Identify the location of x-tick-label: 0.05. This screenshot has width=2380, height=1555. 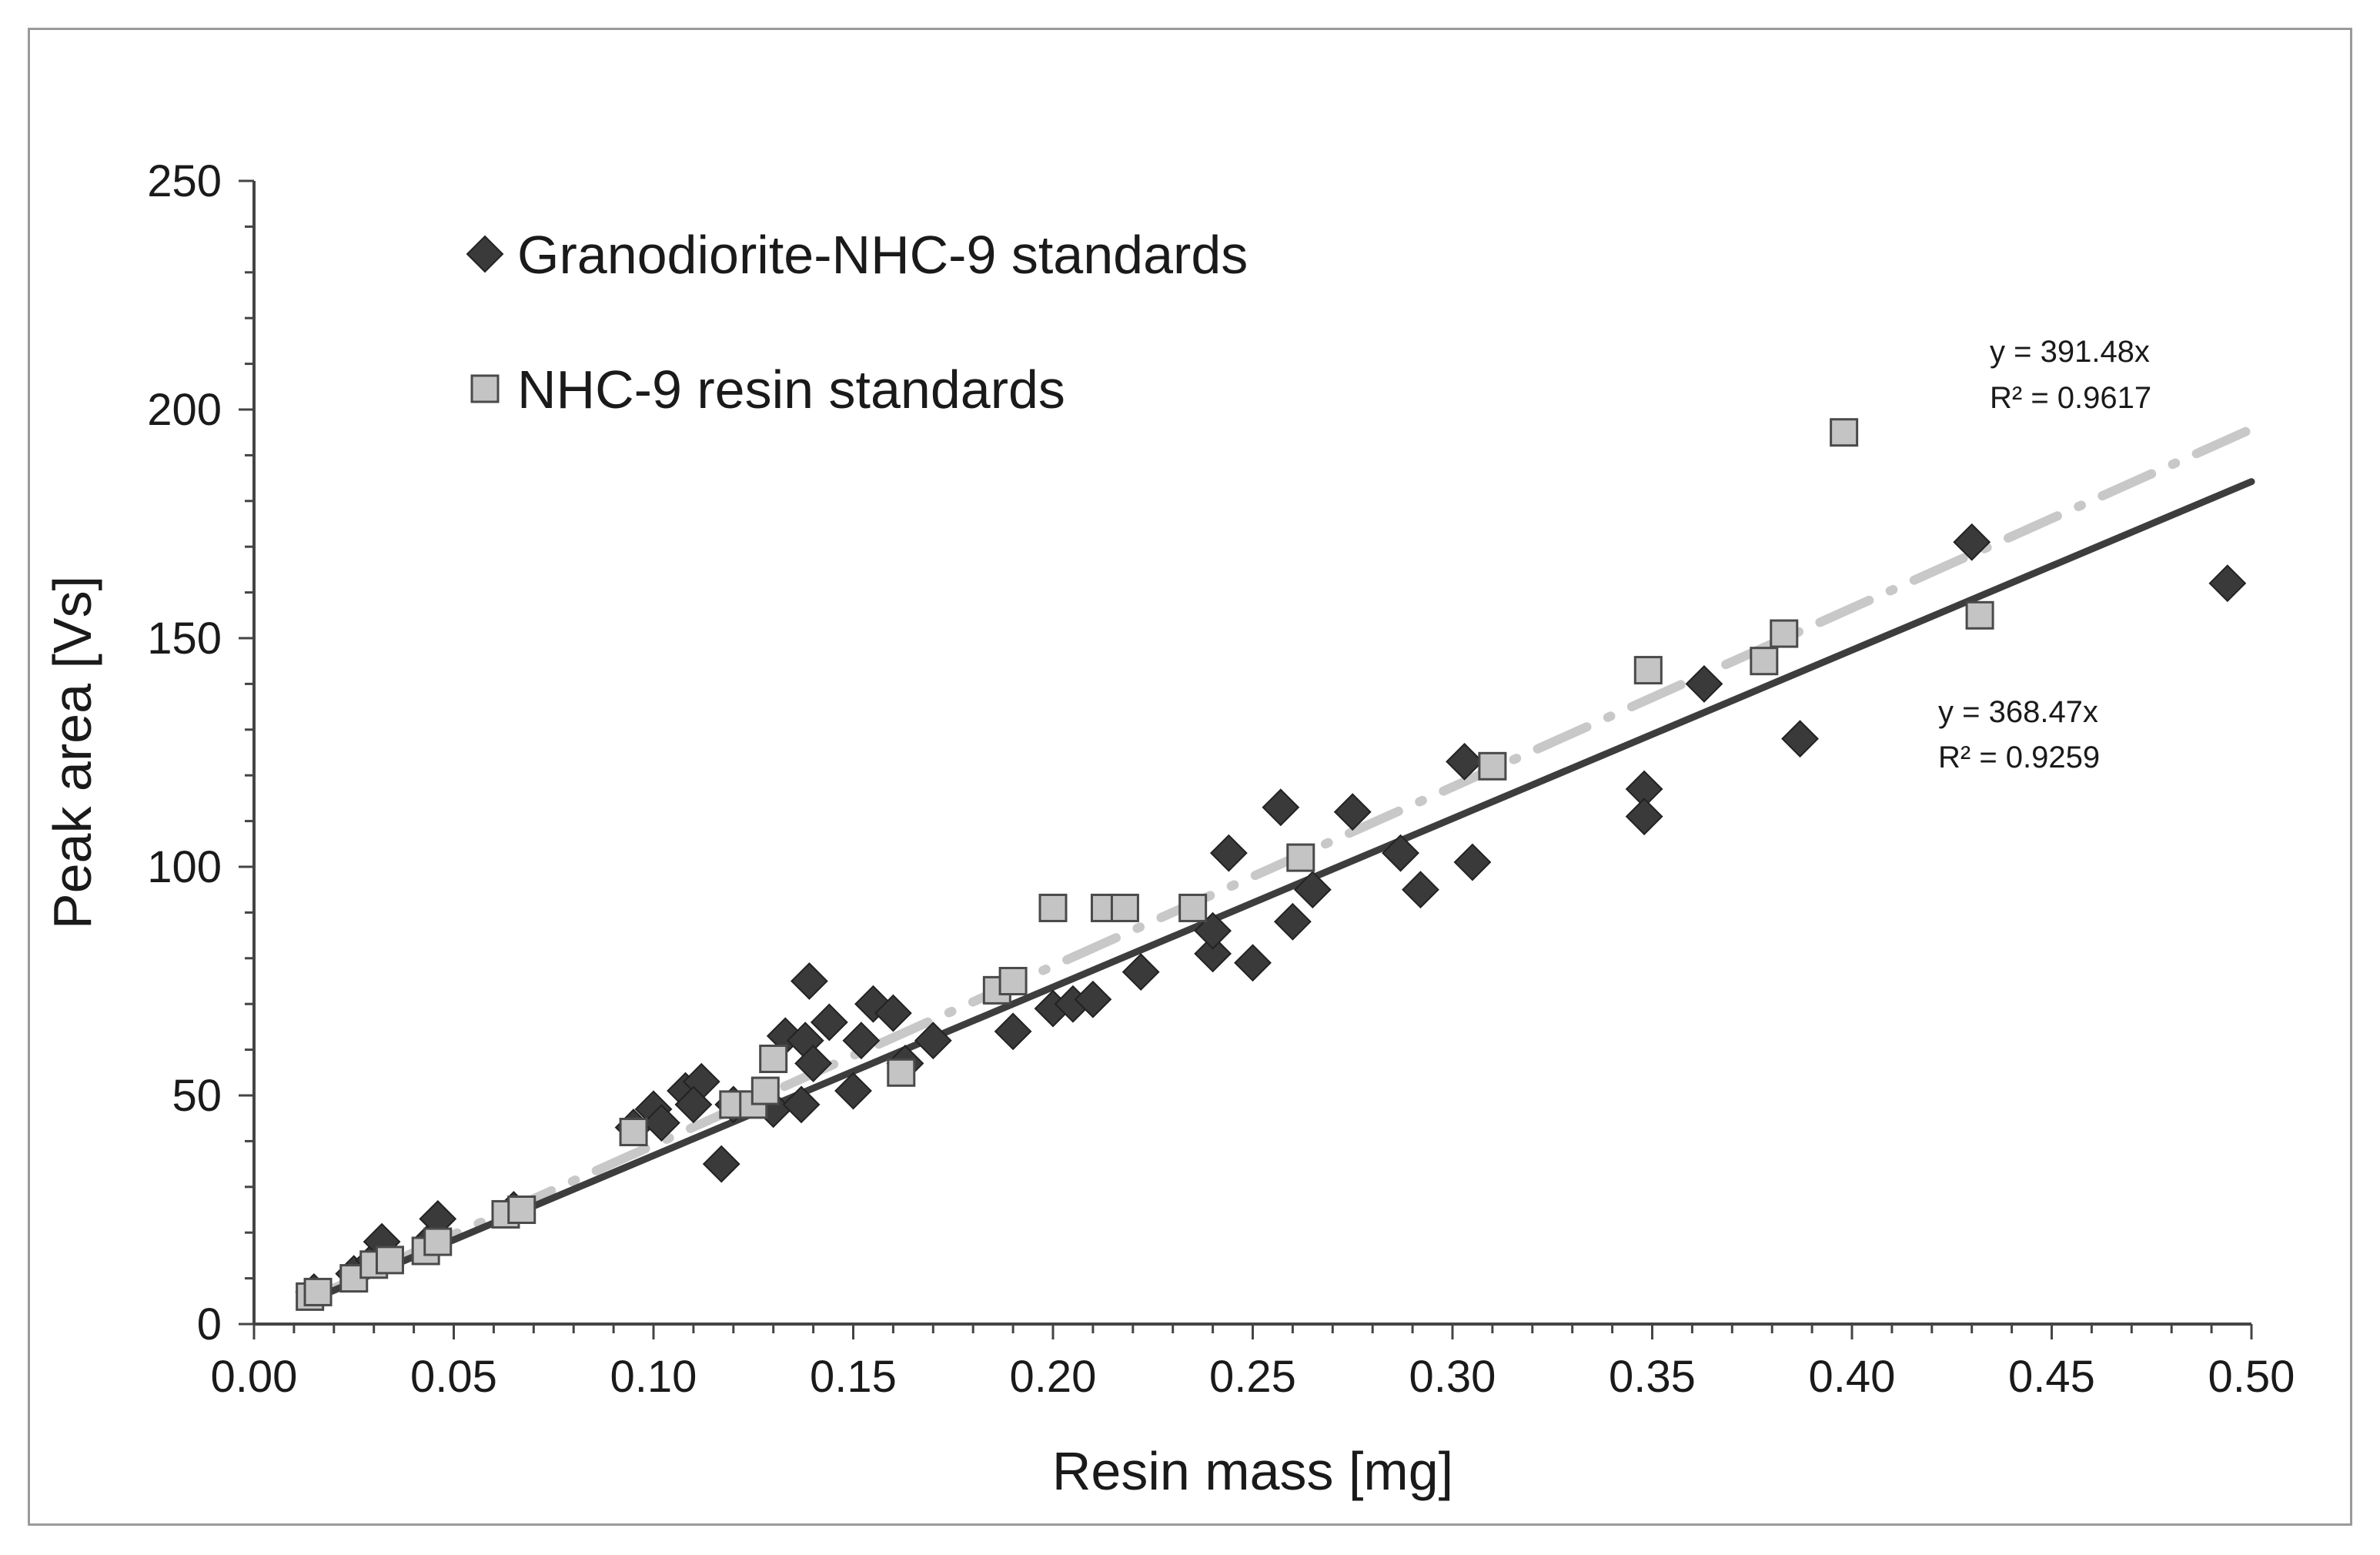
(453, 1377).